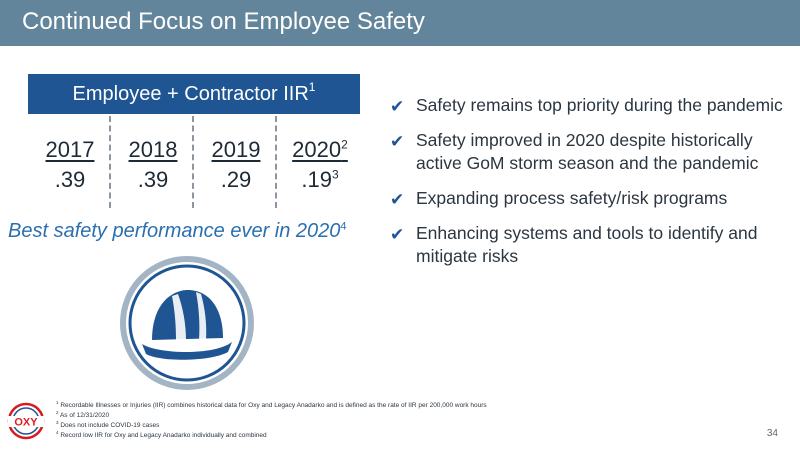 This screenshot has width=800, height=450. I want to click on title-bar: Continued Focus on Employee Safety, so click(400, 23).